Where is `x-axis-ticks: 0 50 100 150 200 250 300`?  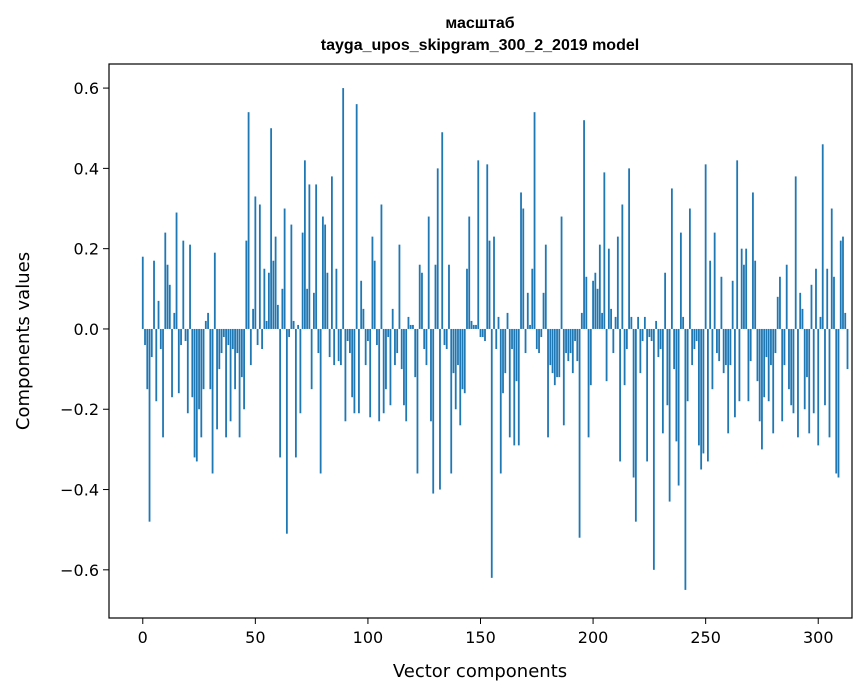 x-axis-ticks: 0 50 100 150 200 250 300 is located at coordinates (486, 632).